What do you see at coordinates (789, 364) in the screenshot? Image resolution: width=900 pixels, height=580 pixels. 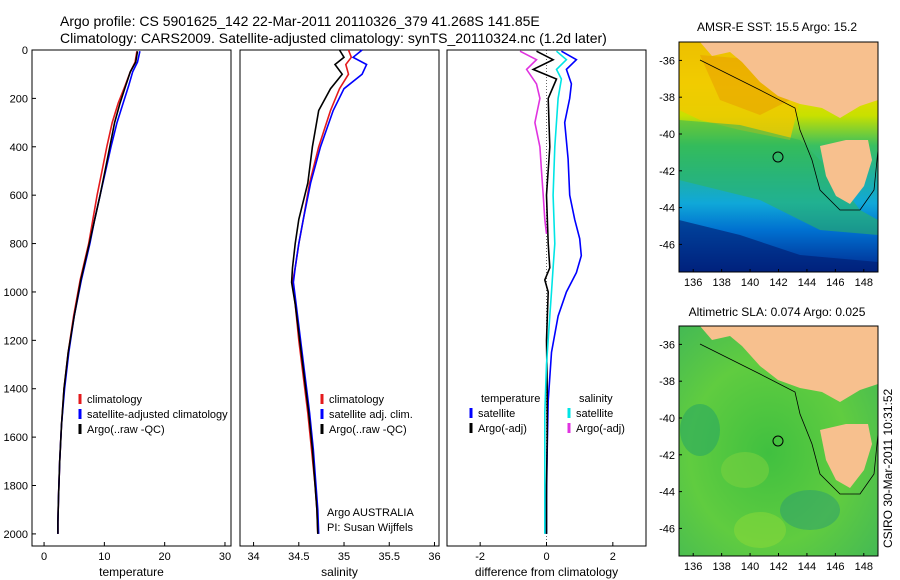 I see `sla-land` at bounding box center [789, 364].